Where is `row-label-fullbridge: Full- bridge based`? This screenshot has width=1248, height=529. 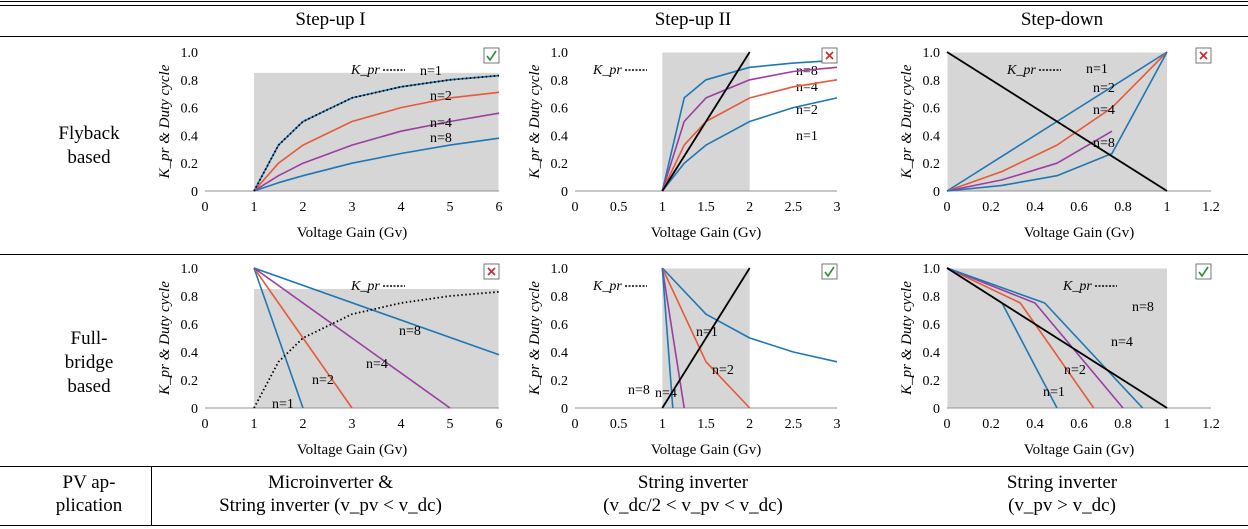
row-label-fullbridge: Full- bridge based is located at coordinates (89, 363).